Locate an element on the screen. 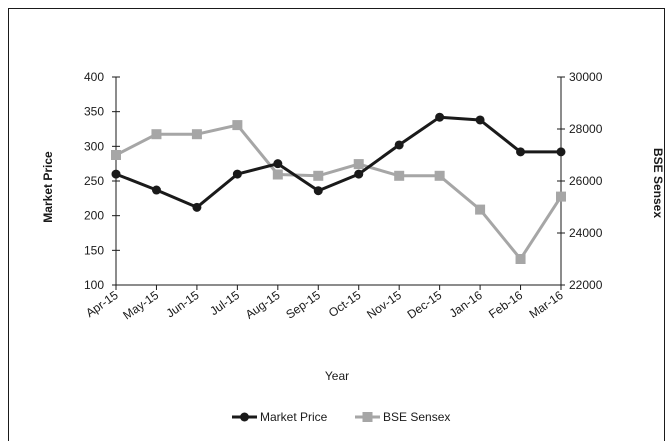  legend-market-price-label: Market Price is located at coordinates (294, 417).